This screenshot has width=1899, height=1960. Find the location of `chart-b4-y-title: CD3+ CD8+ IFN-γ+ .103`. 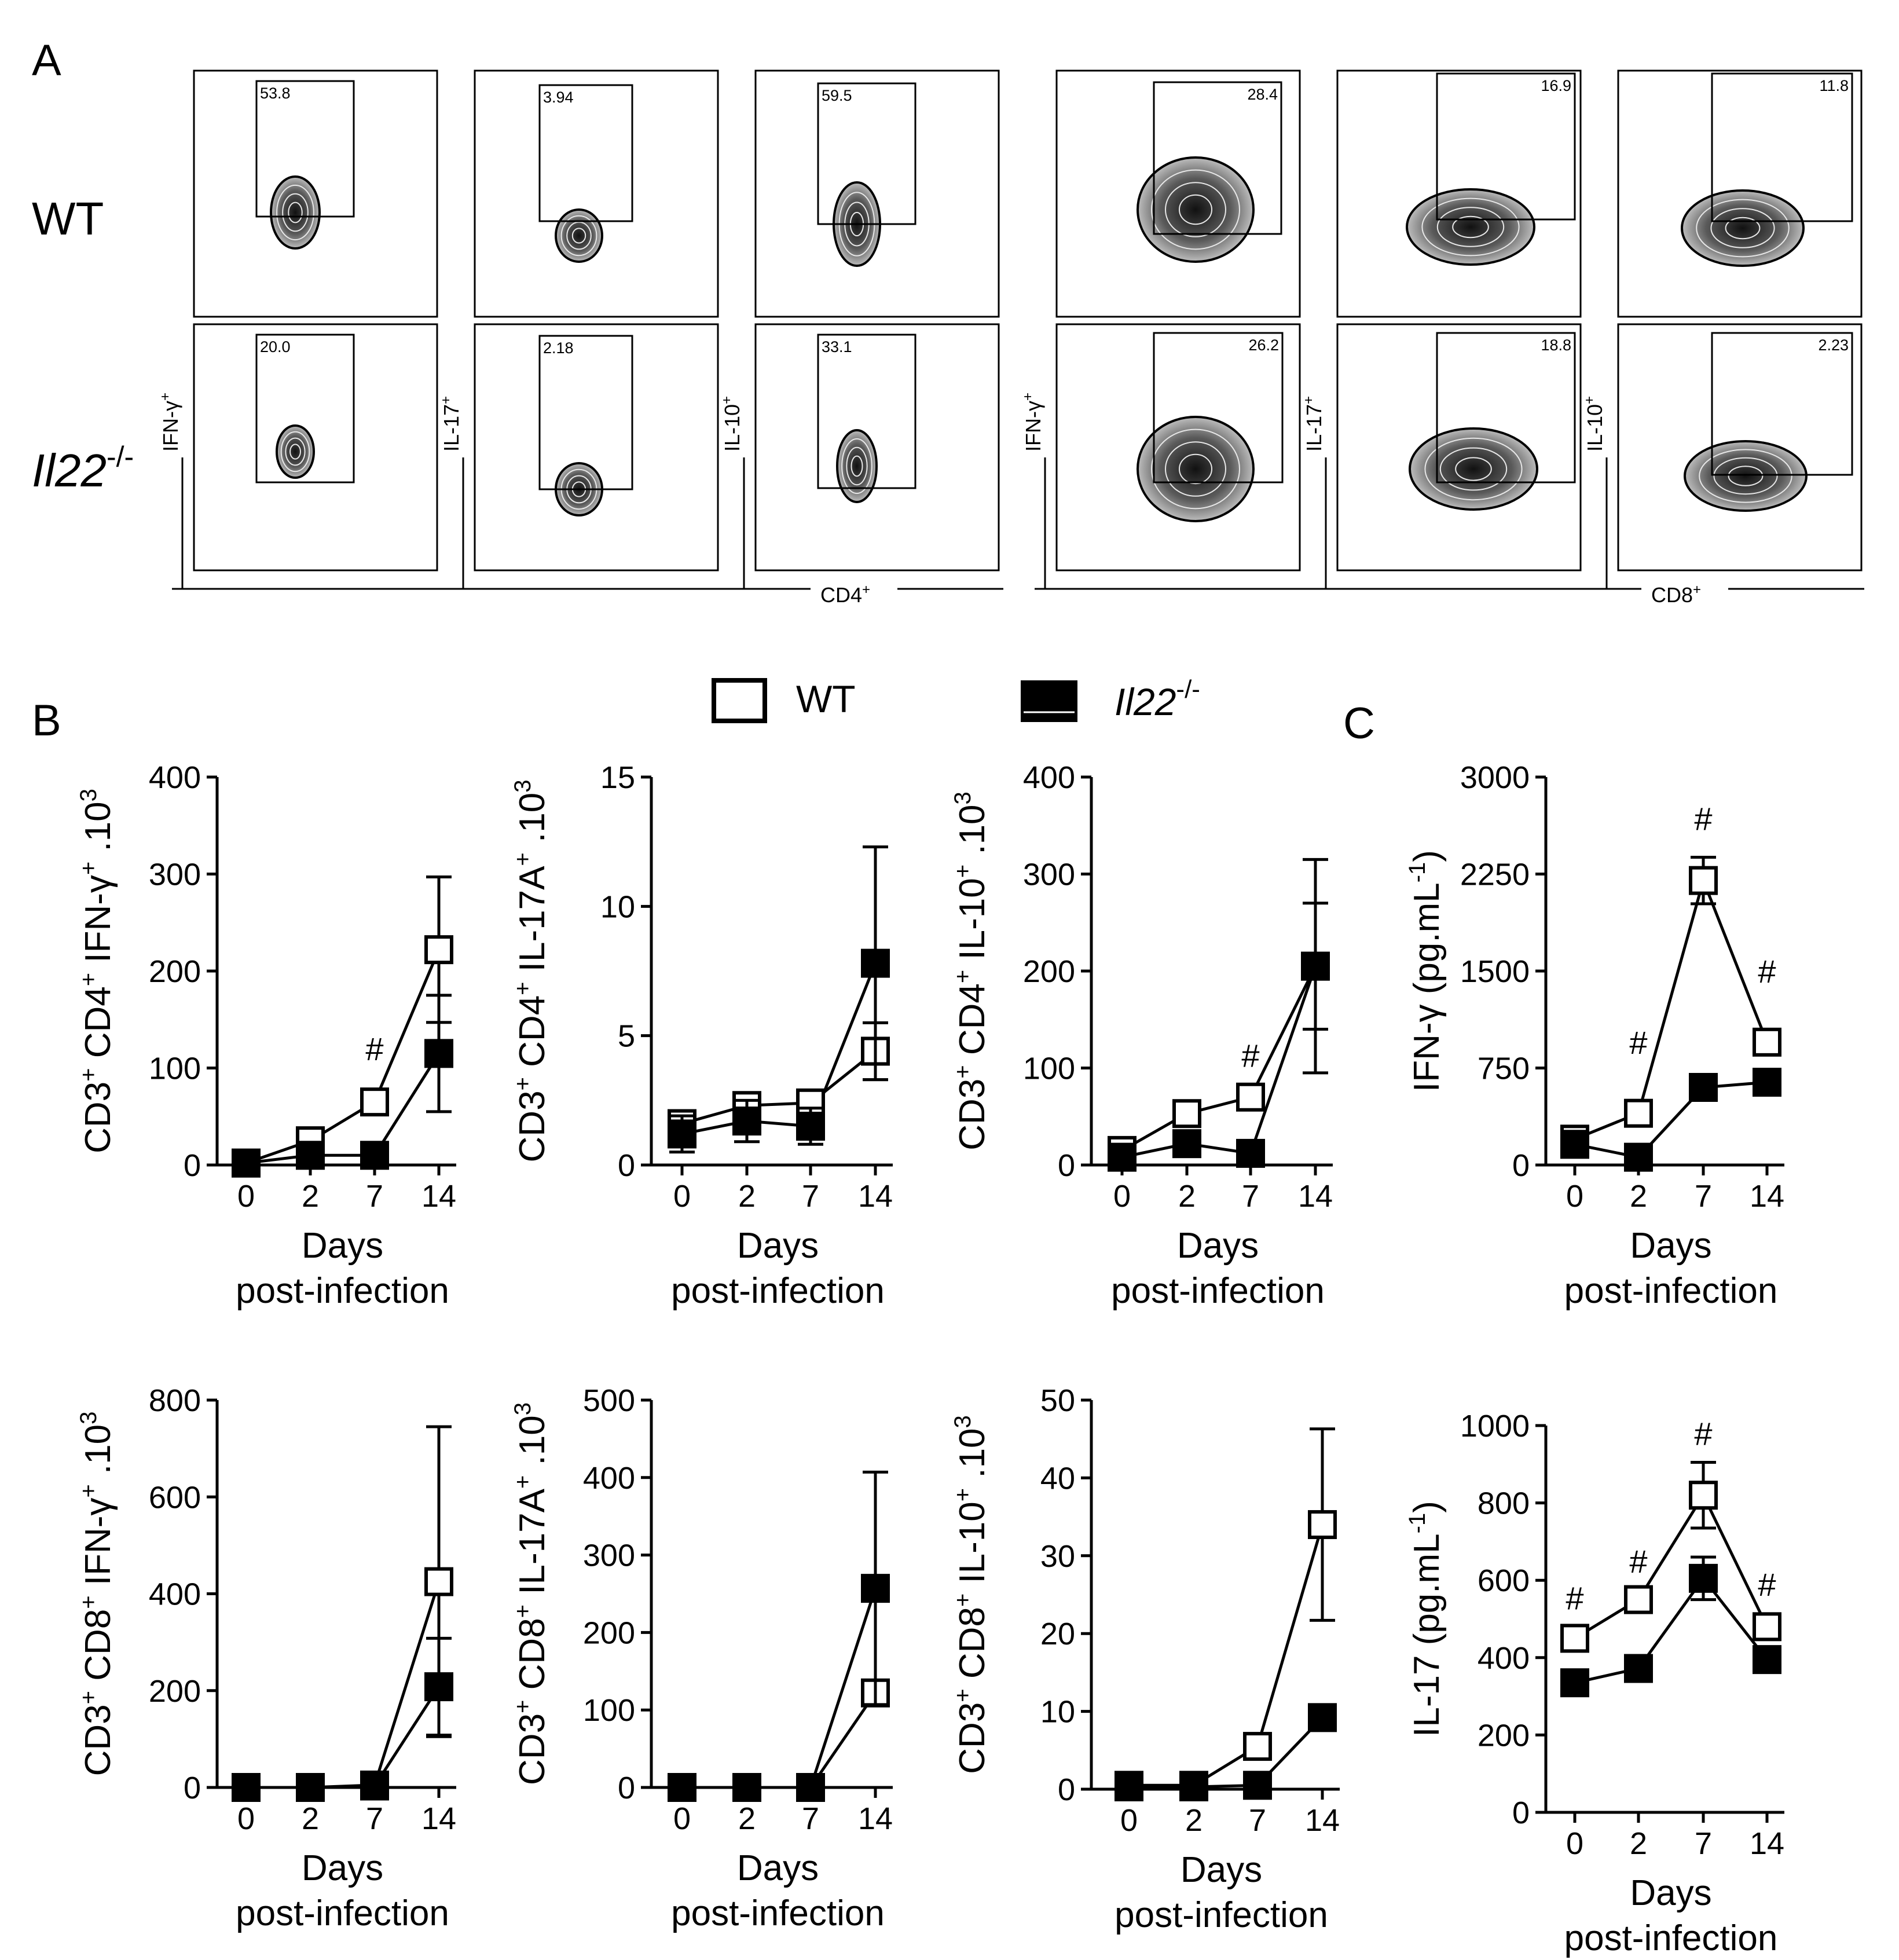

chart-b4-y-title: CD3+ CD8+ IFN-γ+ .103 is located at coordinates (97, 1594).